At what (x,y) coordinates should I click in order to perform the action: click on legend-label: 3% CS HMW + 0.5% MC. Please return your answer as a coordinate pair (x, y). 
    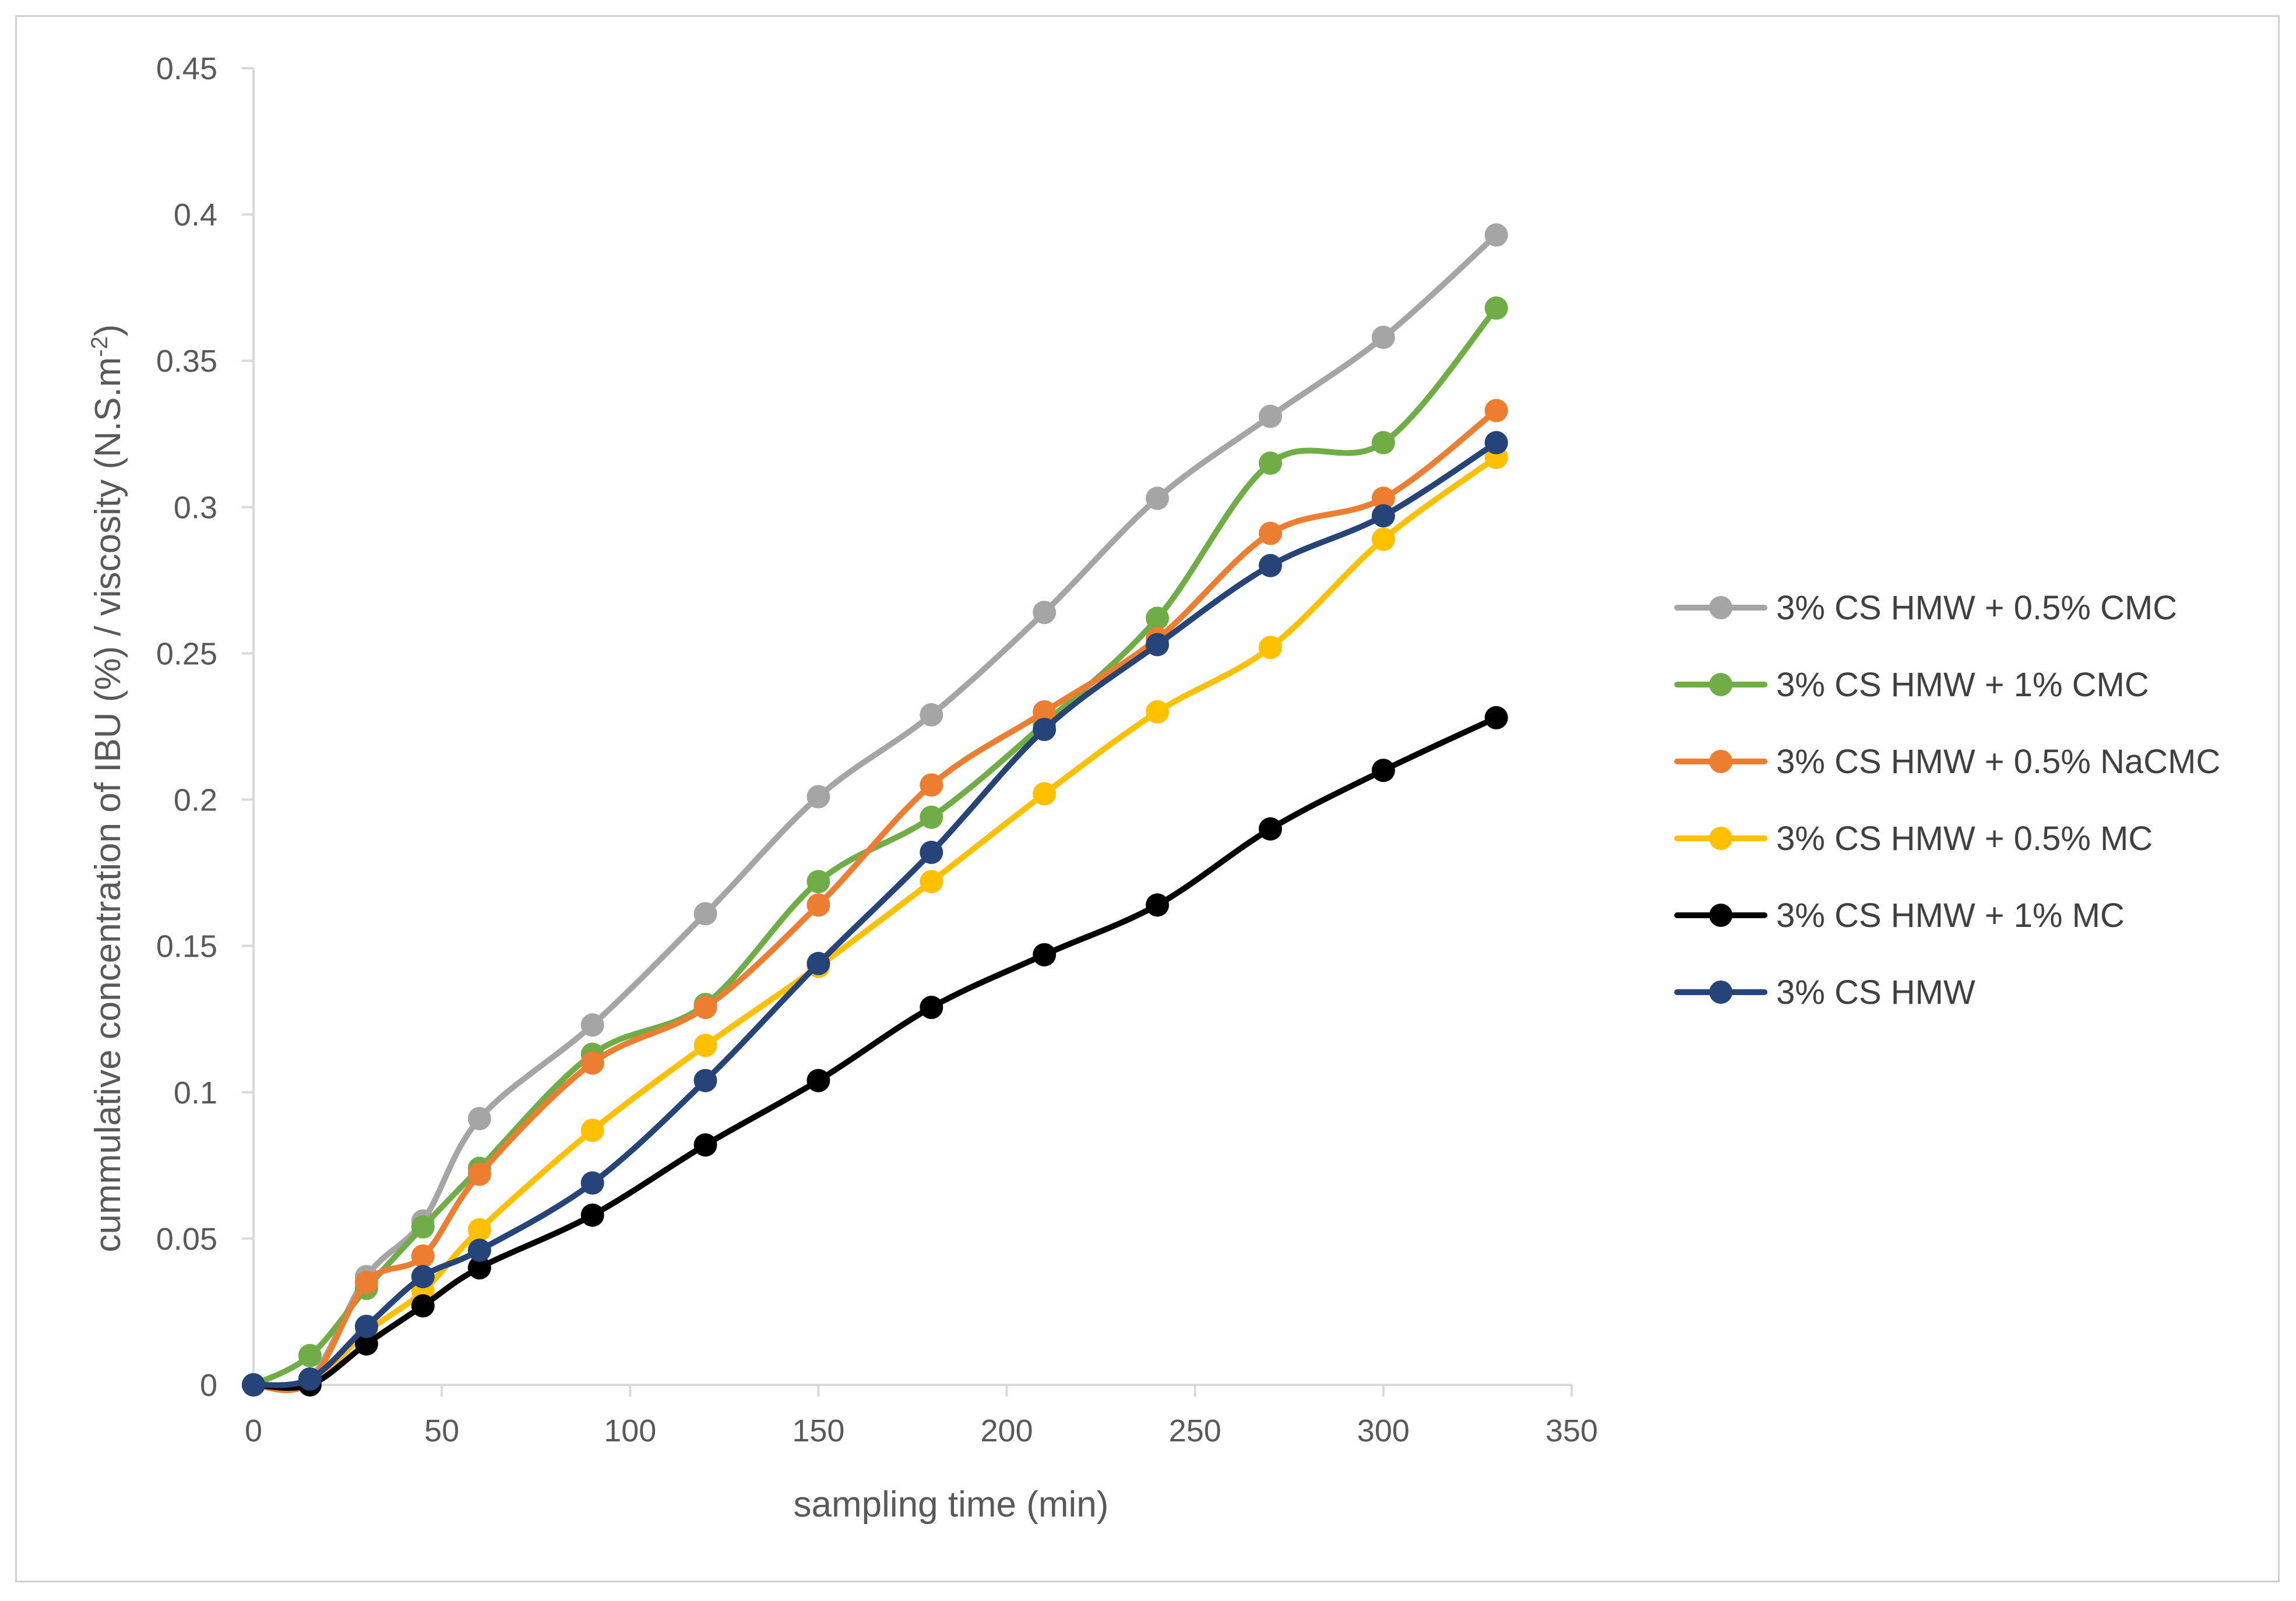
    Looking at the image, I should click on (1964, 839).